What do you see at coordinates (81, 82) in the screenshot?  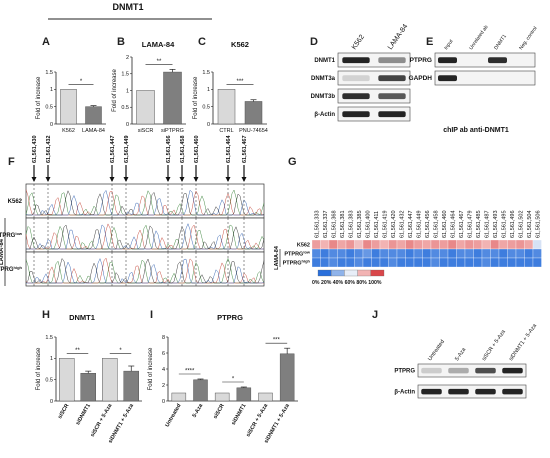 I see `significance-mark: *` at bounding box center [81, 82].